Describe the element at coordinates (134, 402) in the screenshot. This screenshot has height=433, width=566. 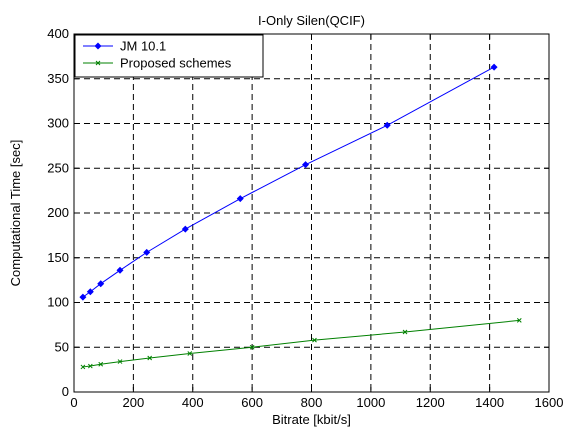
I see `x-tick-label: 200` at that location.